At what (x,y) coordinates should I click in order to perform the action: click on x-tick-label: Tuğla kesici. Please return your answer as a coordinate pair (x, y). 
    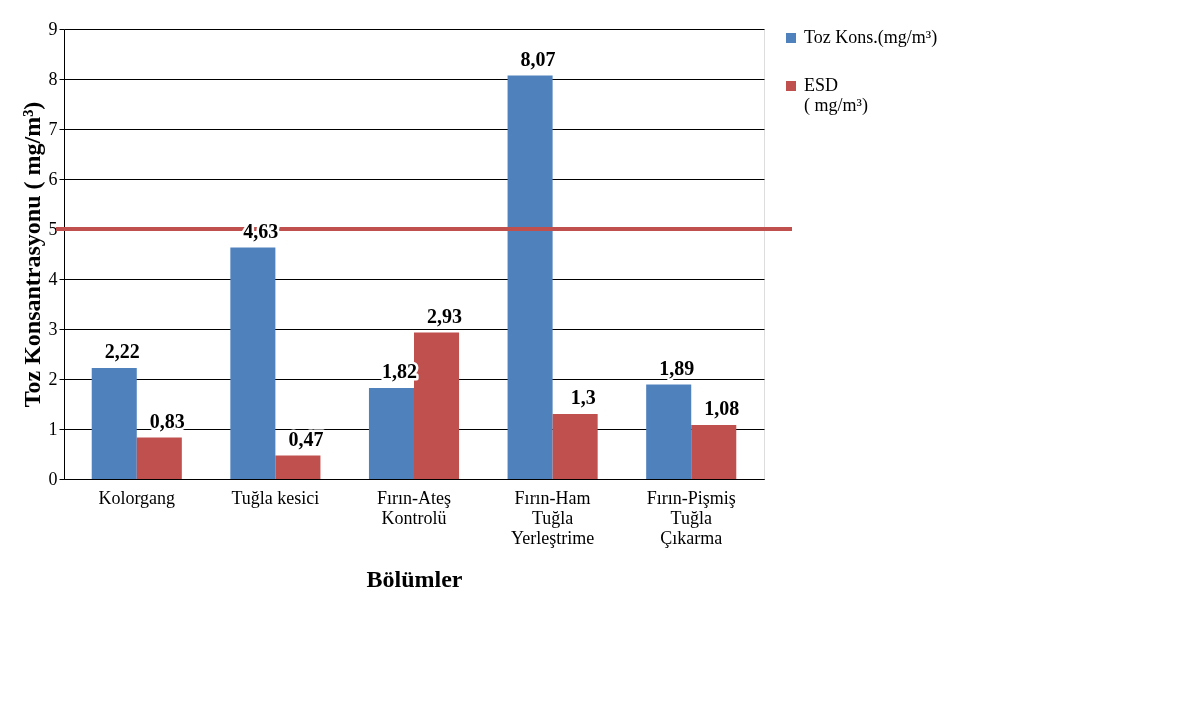
    Looking at the image, I should click on (275, 497).